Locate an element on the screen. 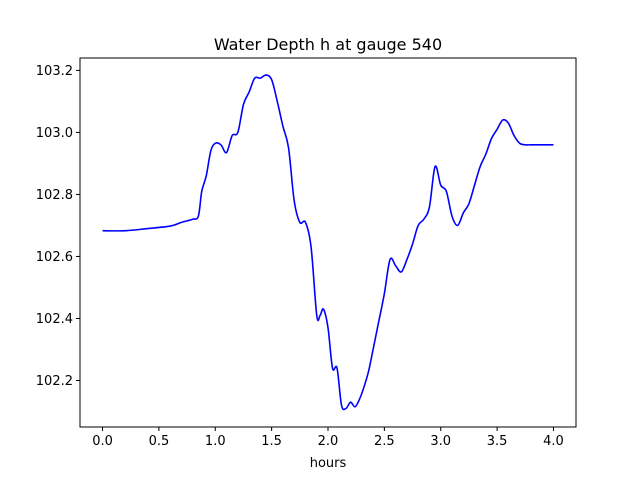  y-tick-label: 103.0 is located at coordinates (54, 133).